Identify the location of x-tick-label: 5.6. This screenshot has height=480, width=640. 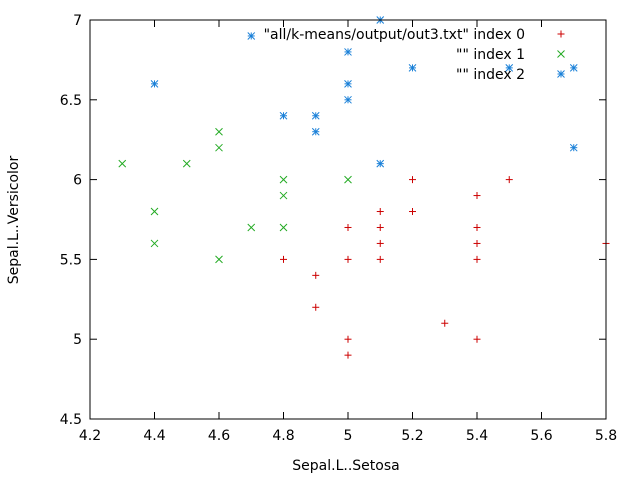
(541, 436).